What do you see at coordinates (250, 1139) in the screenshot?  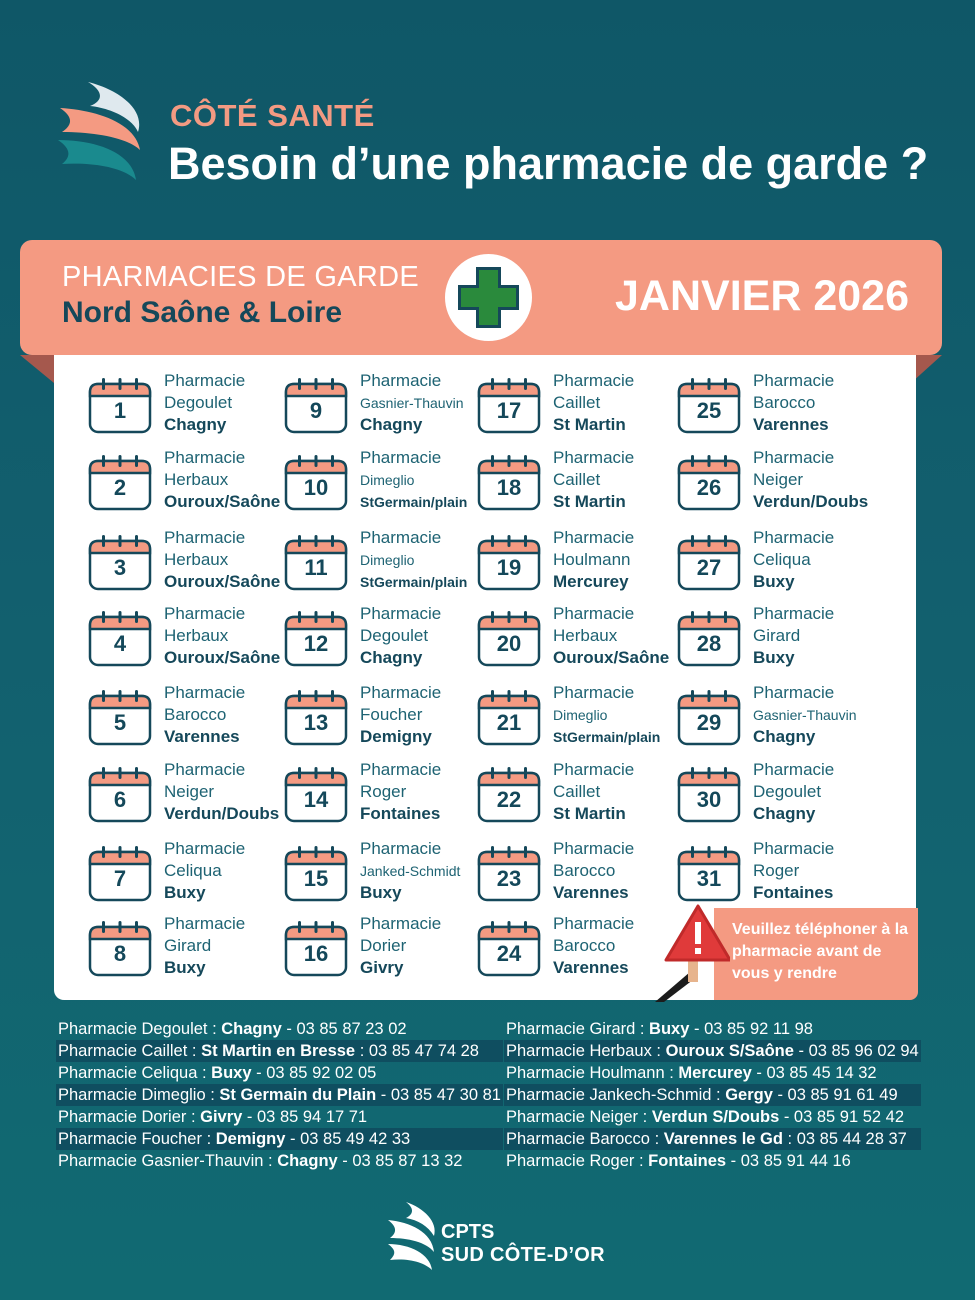 I see `directory-town: Demigny` at bounding box center [250, 1139].